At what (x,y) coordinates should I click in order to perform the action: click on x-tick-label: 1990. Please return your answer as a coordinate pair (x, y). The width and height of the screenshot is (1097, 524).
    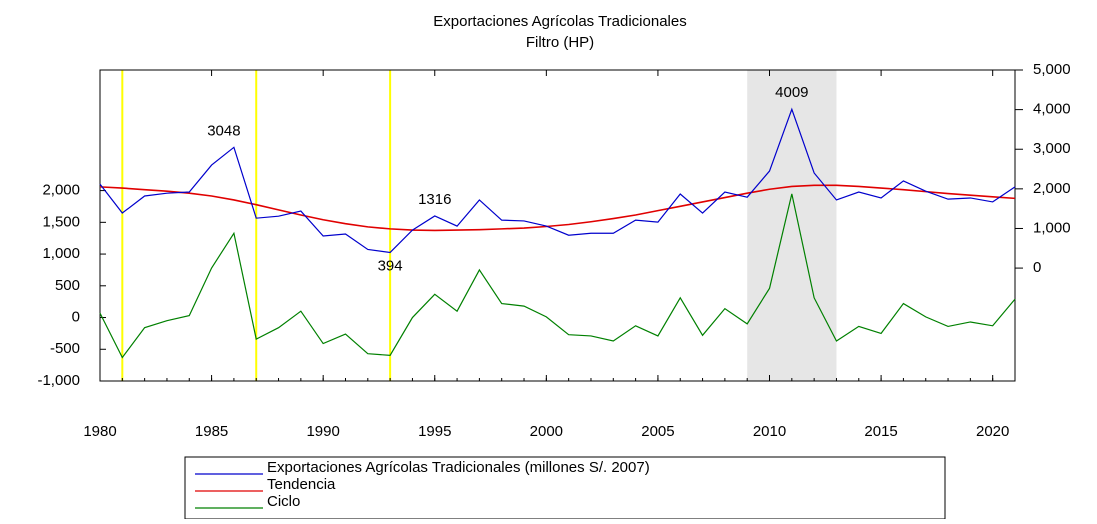
    Looking at the image, I should click on (322, 431).